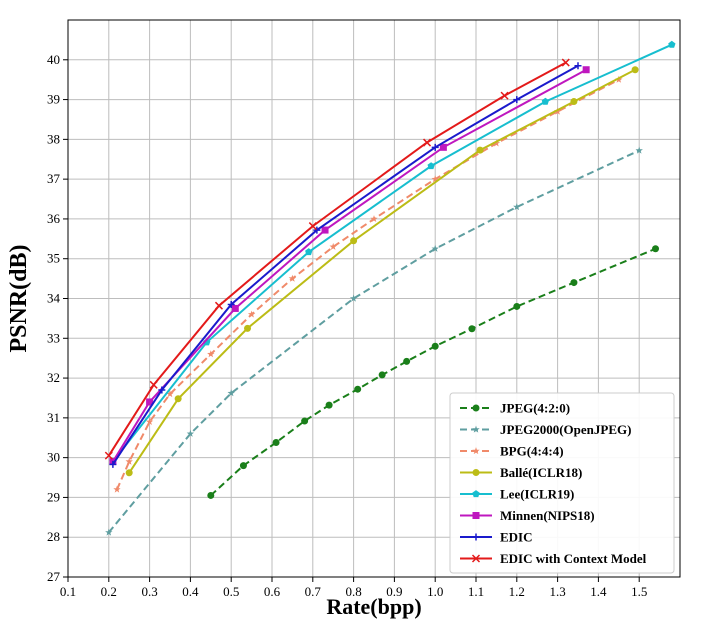  Describe the element at coordinates (517, 591) in the screenshot. I see `x-tick-label: 1.2` at that location.